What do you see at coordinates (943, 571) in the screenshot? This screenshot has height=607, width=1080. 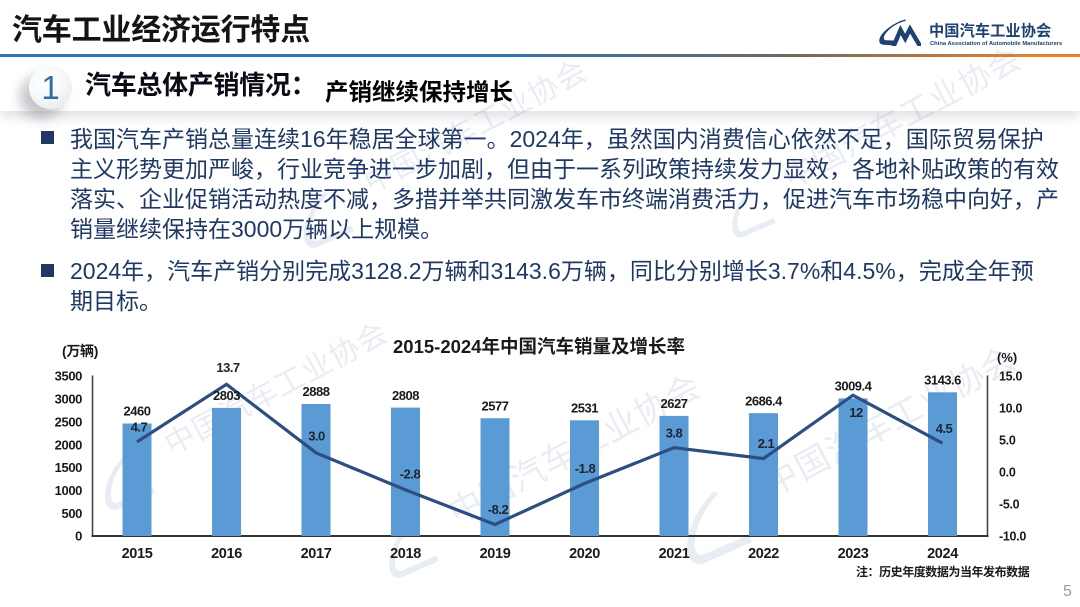 I see `svg-text: 注：历史年度数据为当年发布数据` at bounding box center [943, 571].